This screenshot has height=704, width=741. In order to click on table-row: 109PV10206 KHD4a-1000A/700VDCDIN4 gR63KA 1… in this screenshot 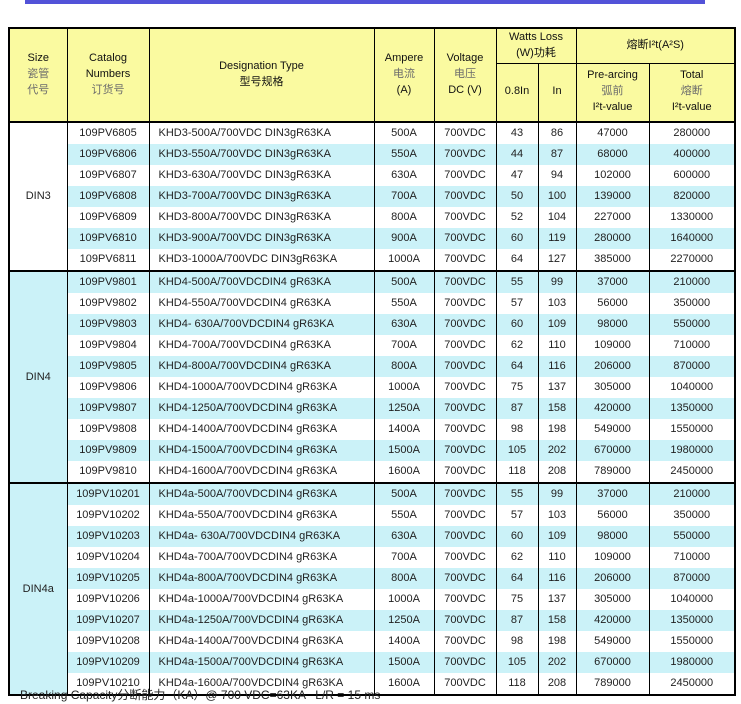, I will do `click(372, 599)`.